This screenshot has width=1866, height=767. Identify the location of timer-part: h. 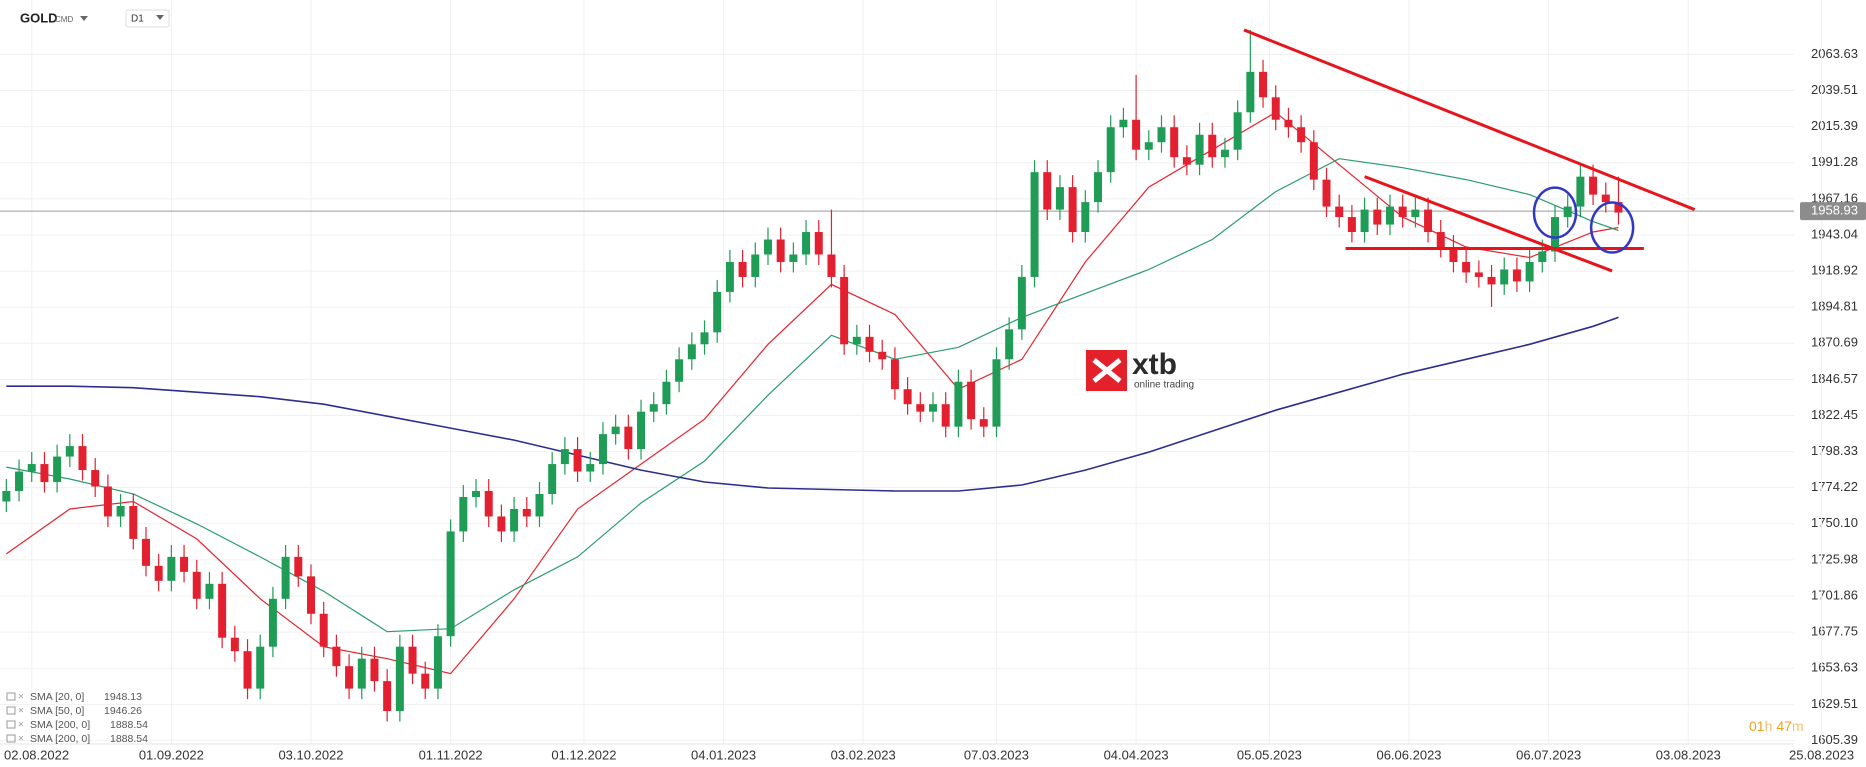
(1769, 726).